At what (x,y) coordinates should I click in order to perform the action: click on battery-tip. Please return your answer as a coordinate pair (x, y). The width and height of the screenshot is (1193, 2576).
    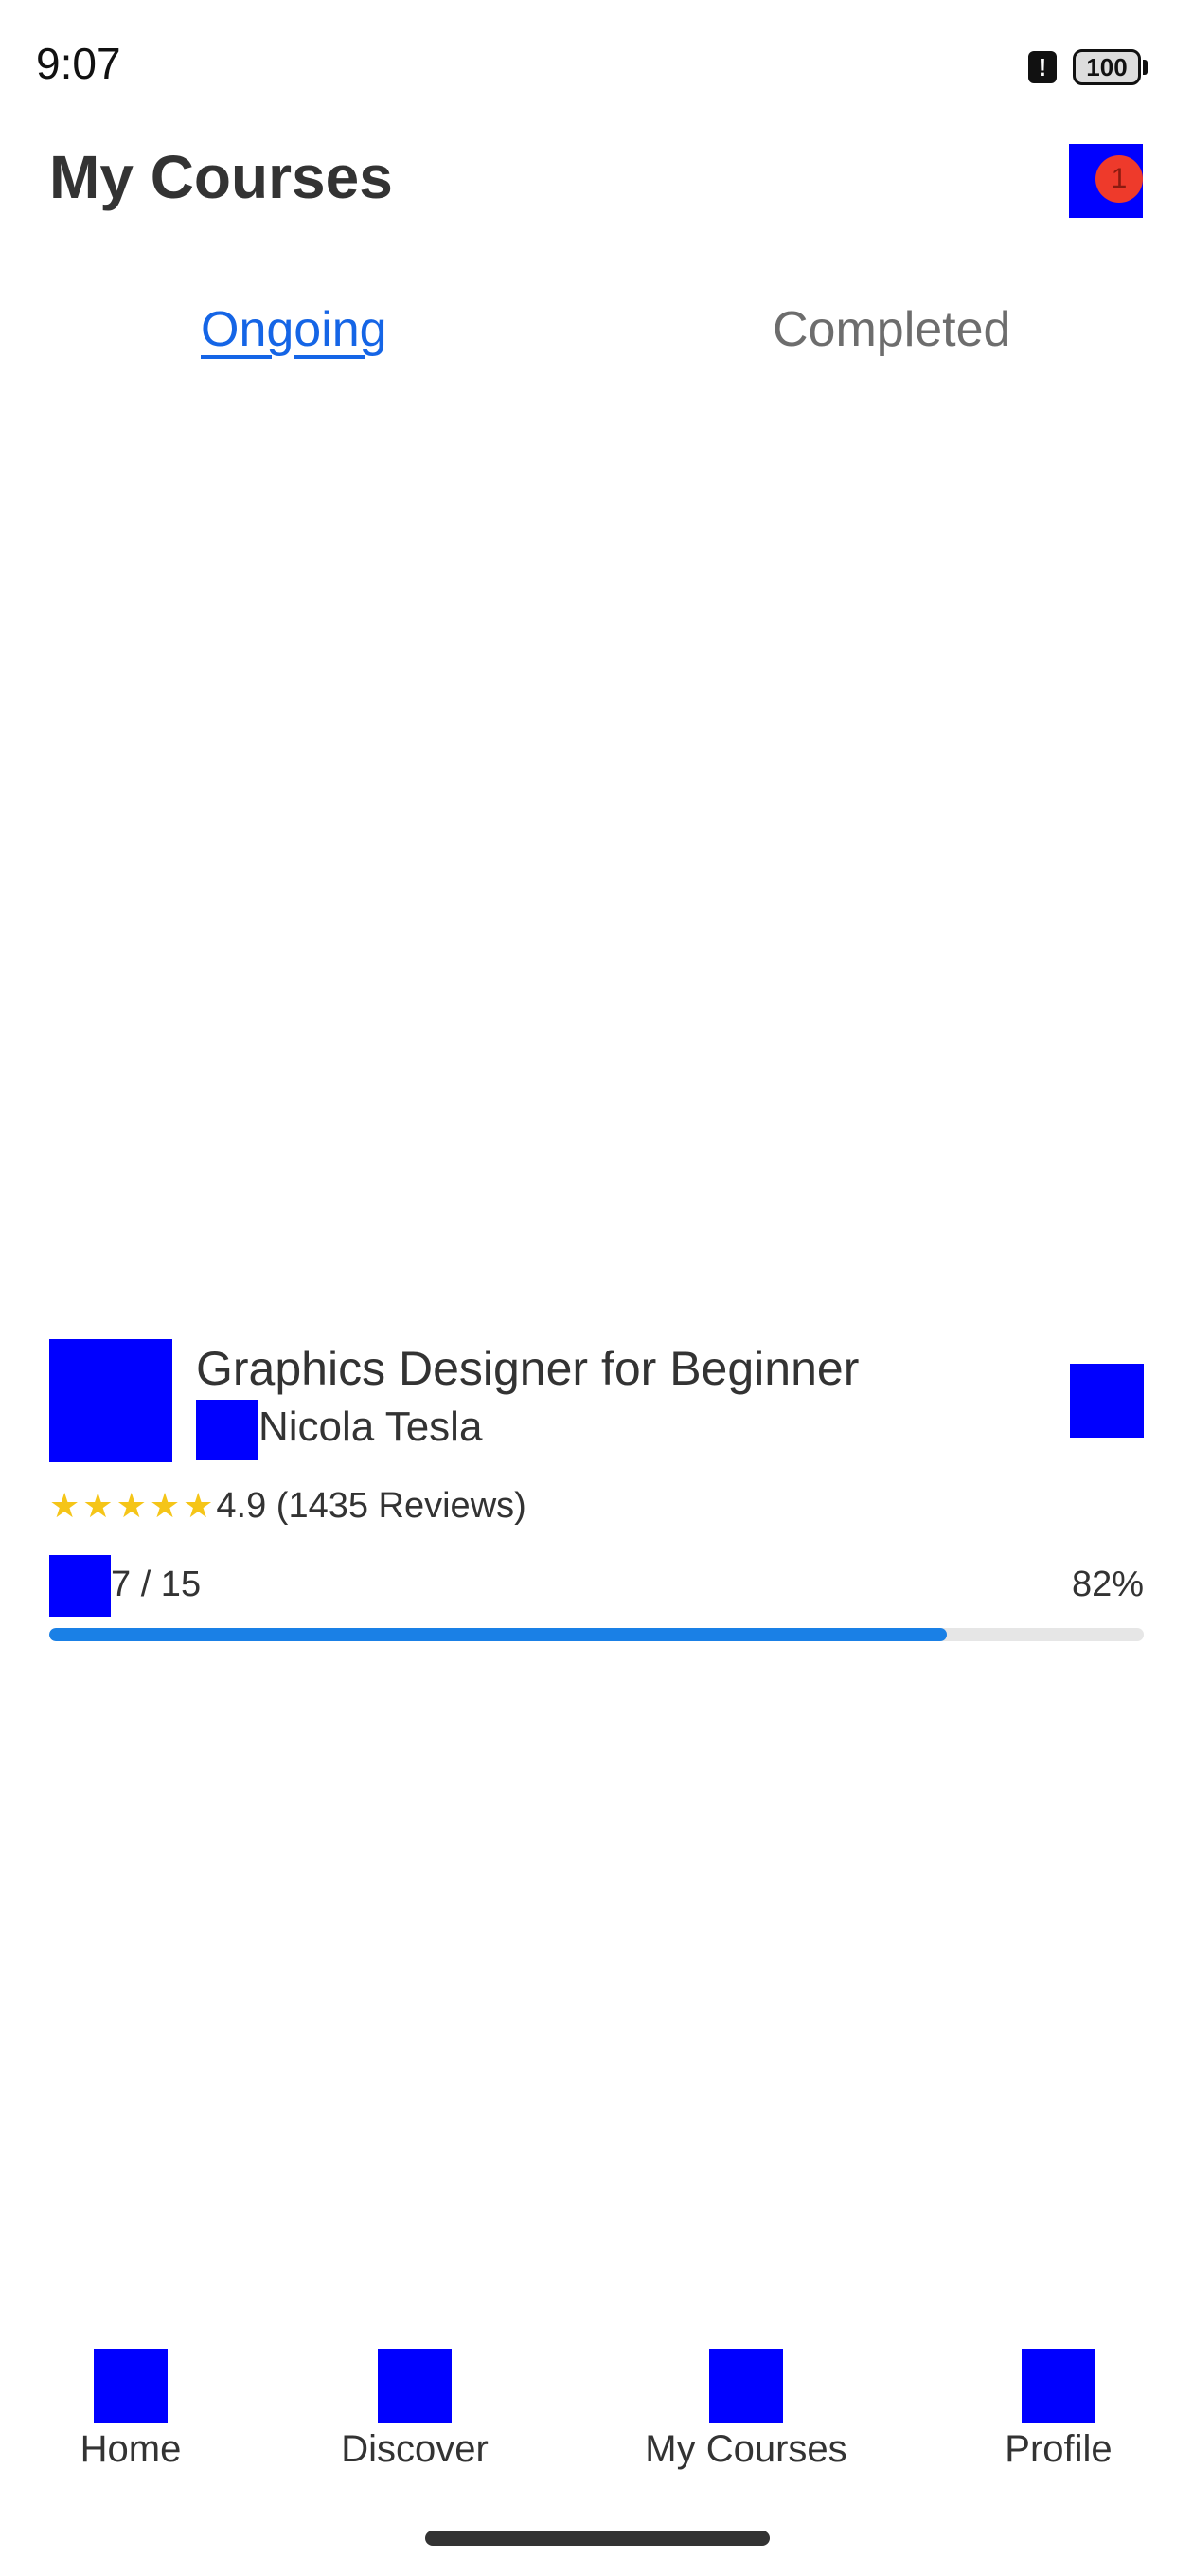
    Looking at the image, I should click on (1145, 67).